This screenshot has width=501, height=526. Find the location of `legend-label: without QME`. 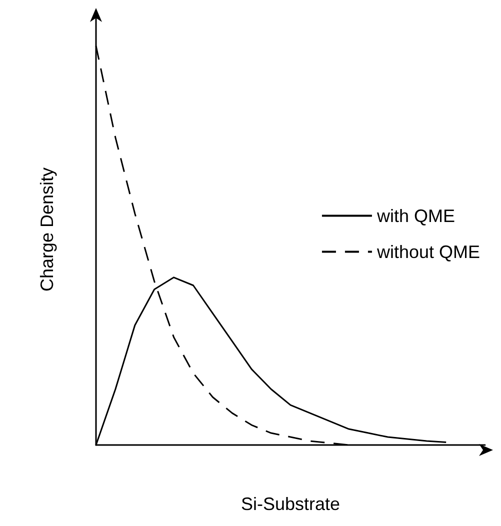

legend-label: without QME is located at coordinates (428, 252).